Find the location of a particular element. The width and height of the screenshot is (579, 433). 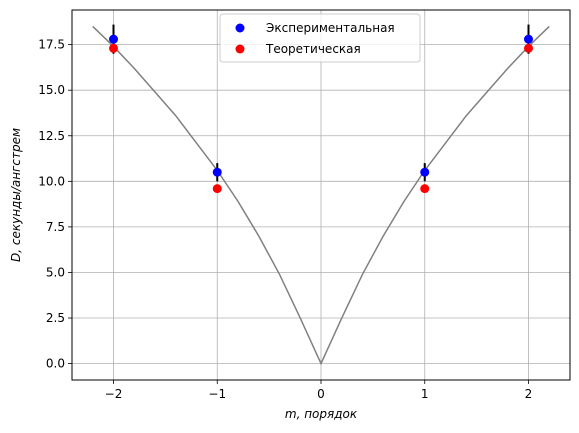

legend: Экспериментальная Теоретическая is located at coordinates (320, 38).